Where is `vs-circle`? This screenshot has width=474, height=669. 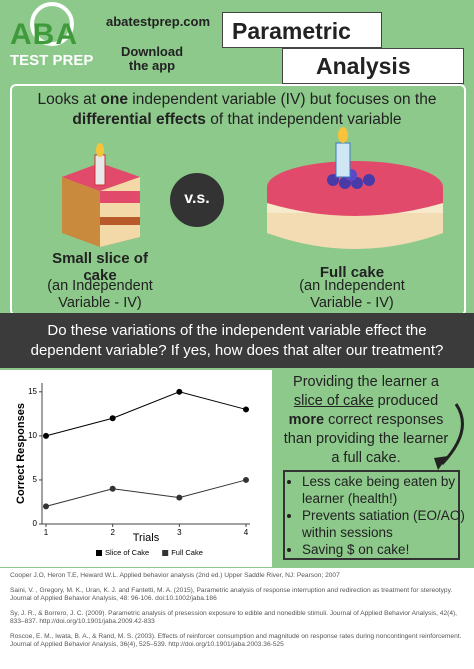 vs-circle is located at coordinates (197, 200).